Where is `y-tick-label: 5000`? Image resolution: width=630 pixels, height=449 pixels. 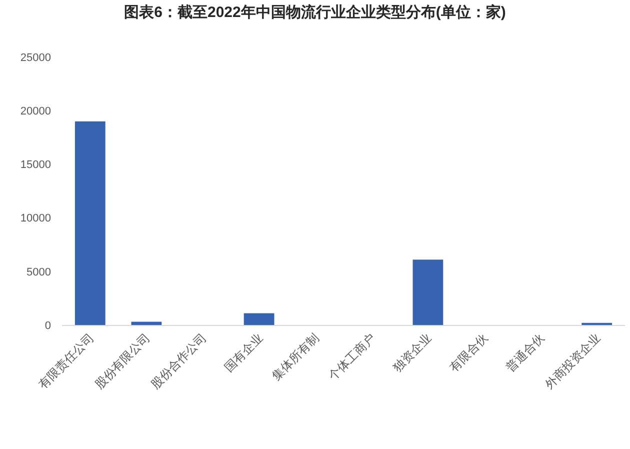 y-tick-label: 5000 is located at coordinates (38, 272).